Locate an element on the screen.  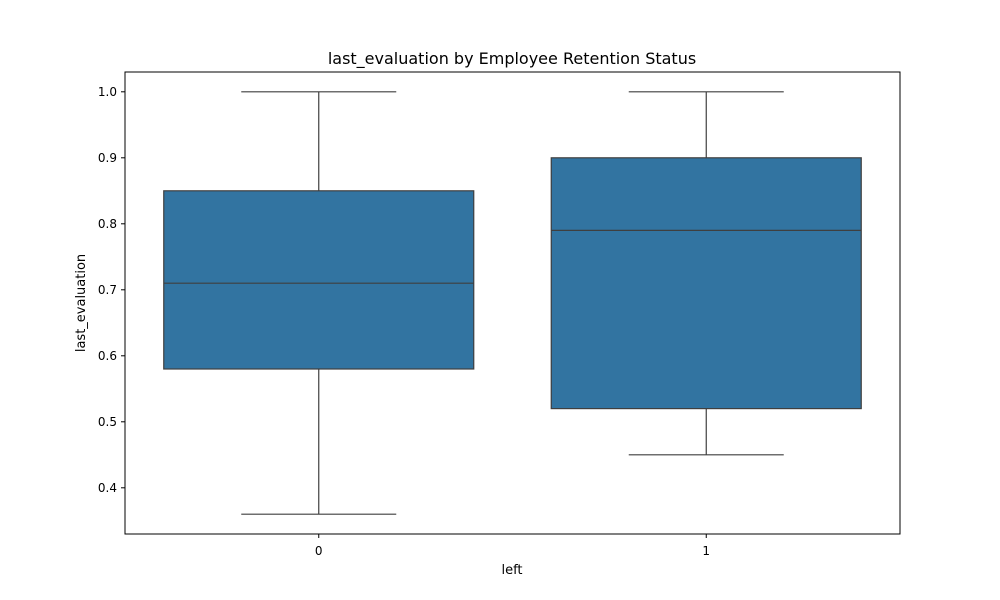
y-tick-label: 1.0 is located at coordinates (107, 92).